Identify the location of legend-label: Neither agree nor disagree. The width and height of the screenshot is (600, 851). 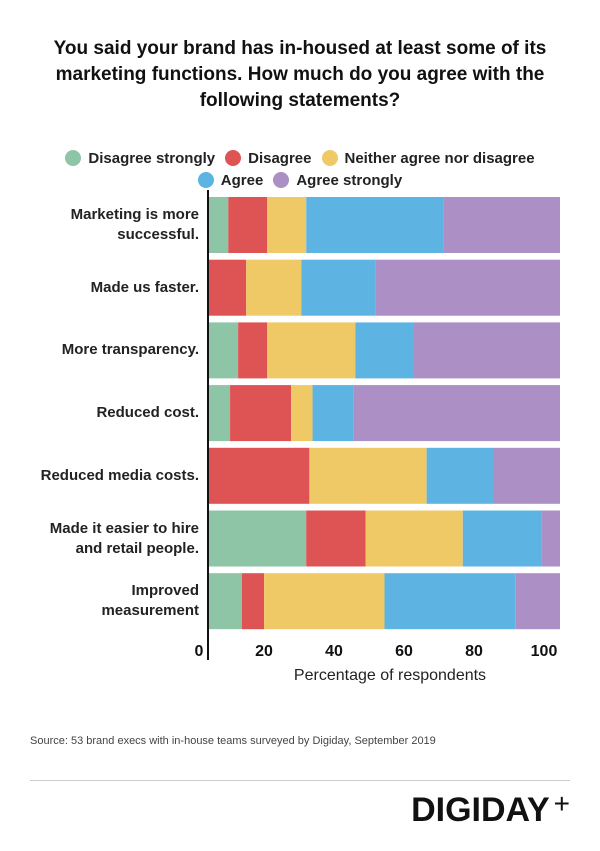
(439, 158).